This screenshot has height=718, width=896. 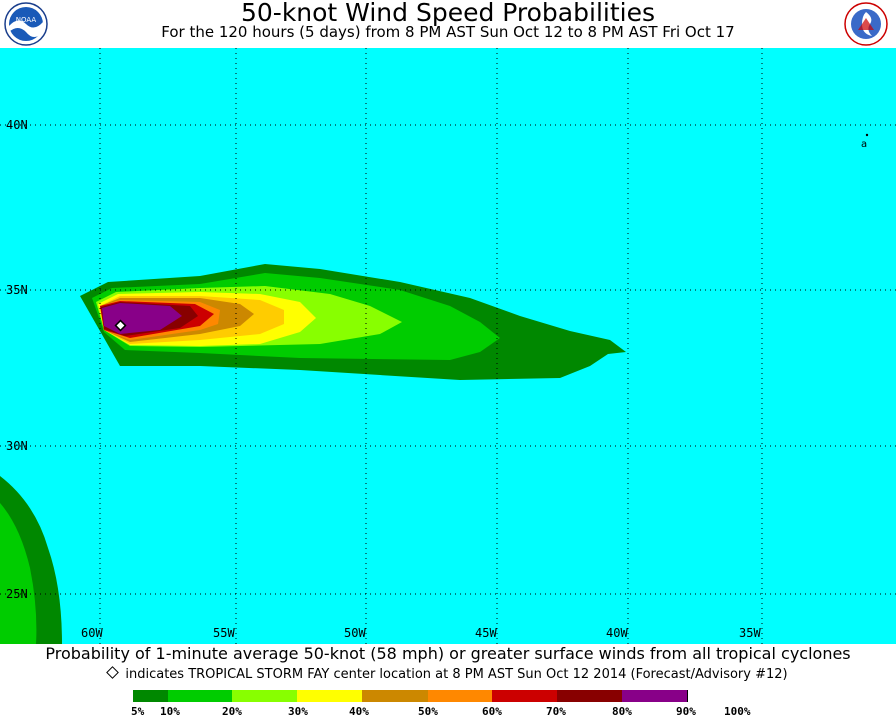 I want to click on legend: 5% 10% 20% 30% 40% 50% 60% 70% 80% 90% 100%, so click(x=448, y=704).